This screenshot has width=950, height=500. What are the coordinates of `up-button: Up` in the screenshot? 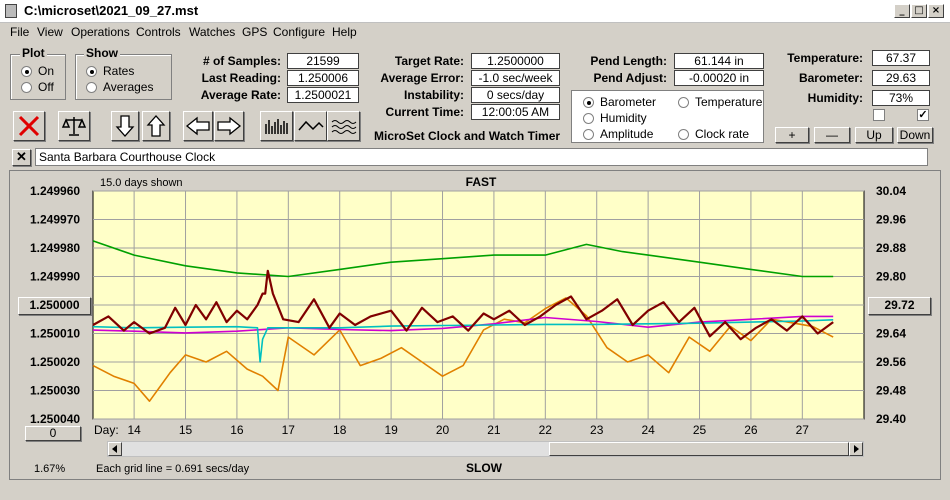 It's located at (874, 135).